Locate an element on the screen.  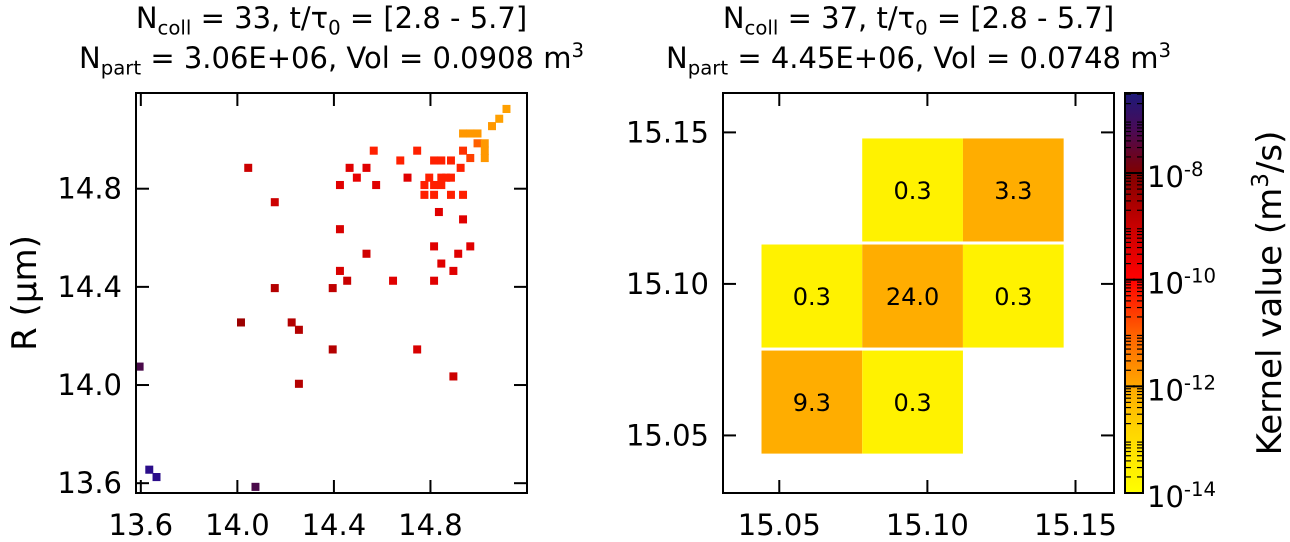
x-tick-label: 15.10 is located at coordinates (927, 525).